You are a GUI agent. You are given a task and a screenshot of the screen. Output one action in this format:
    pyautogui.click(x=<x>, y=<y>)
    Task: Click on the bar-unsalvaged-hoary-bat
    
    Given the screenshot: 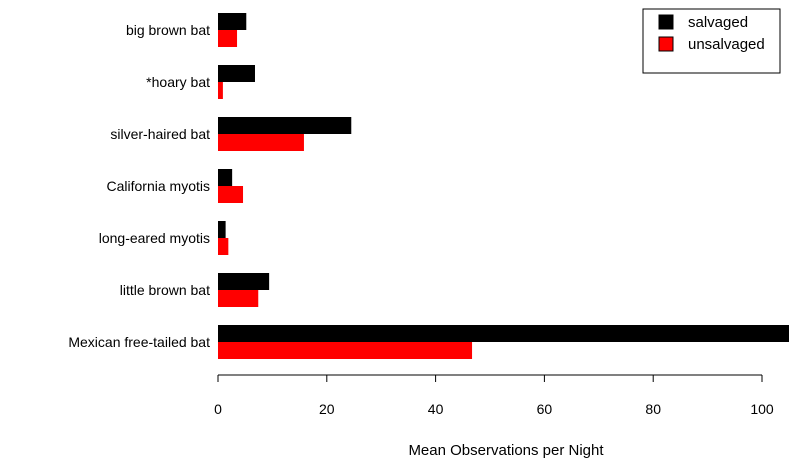 What is the action you would take?
    pyautogui.click(x=220, y=90)
    